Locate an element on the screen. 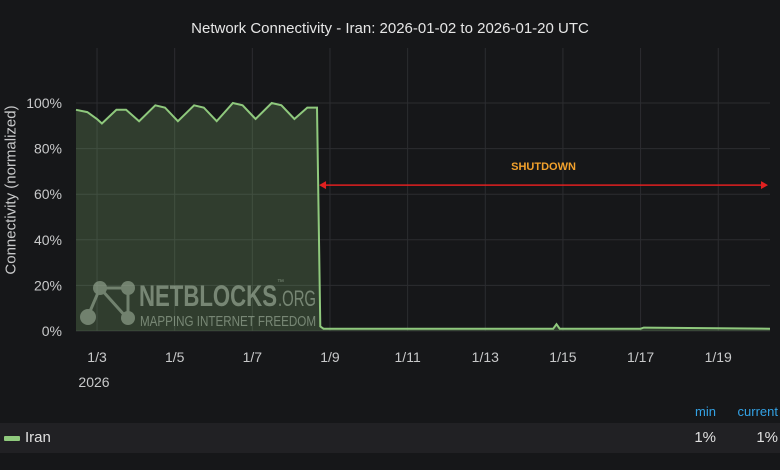  x-tick-label: 1/13 is located at coordinates (485, 357).